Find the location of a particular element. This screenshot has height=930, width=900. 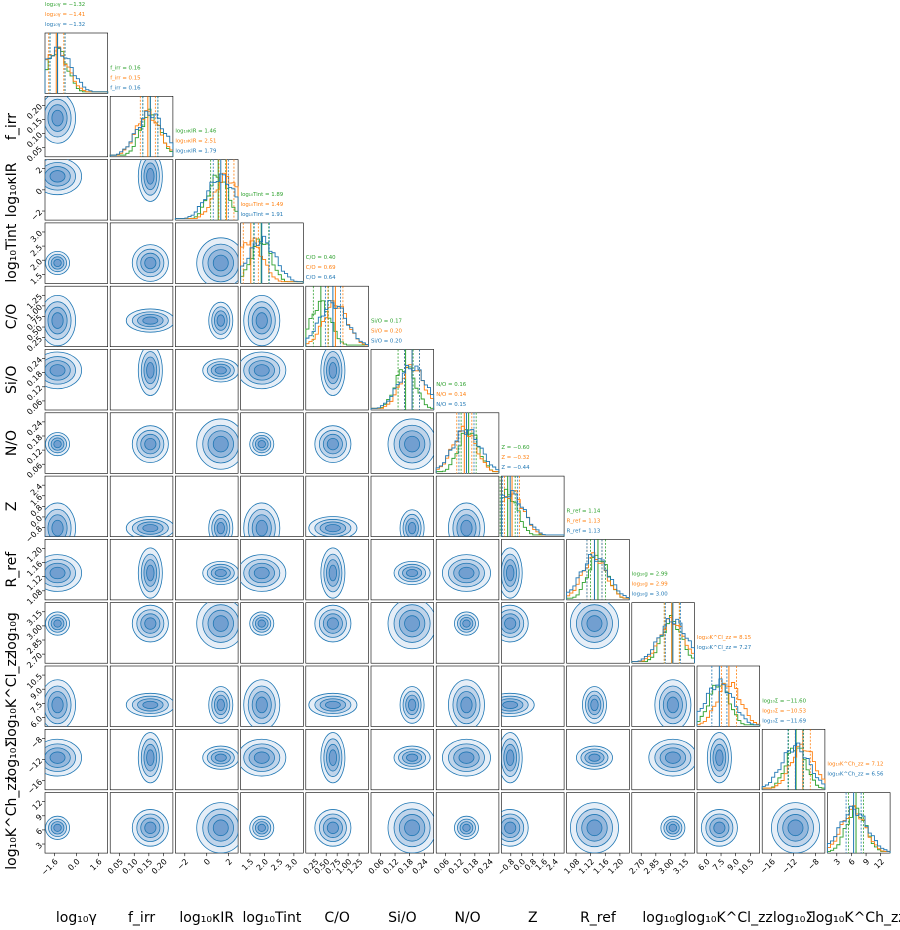

annotation-z-0: Z = −0.60 is located at coordinates (515, 448).